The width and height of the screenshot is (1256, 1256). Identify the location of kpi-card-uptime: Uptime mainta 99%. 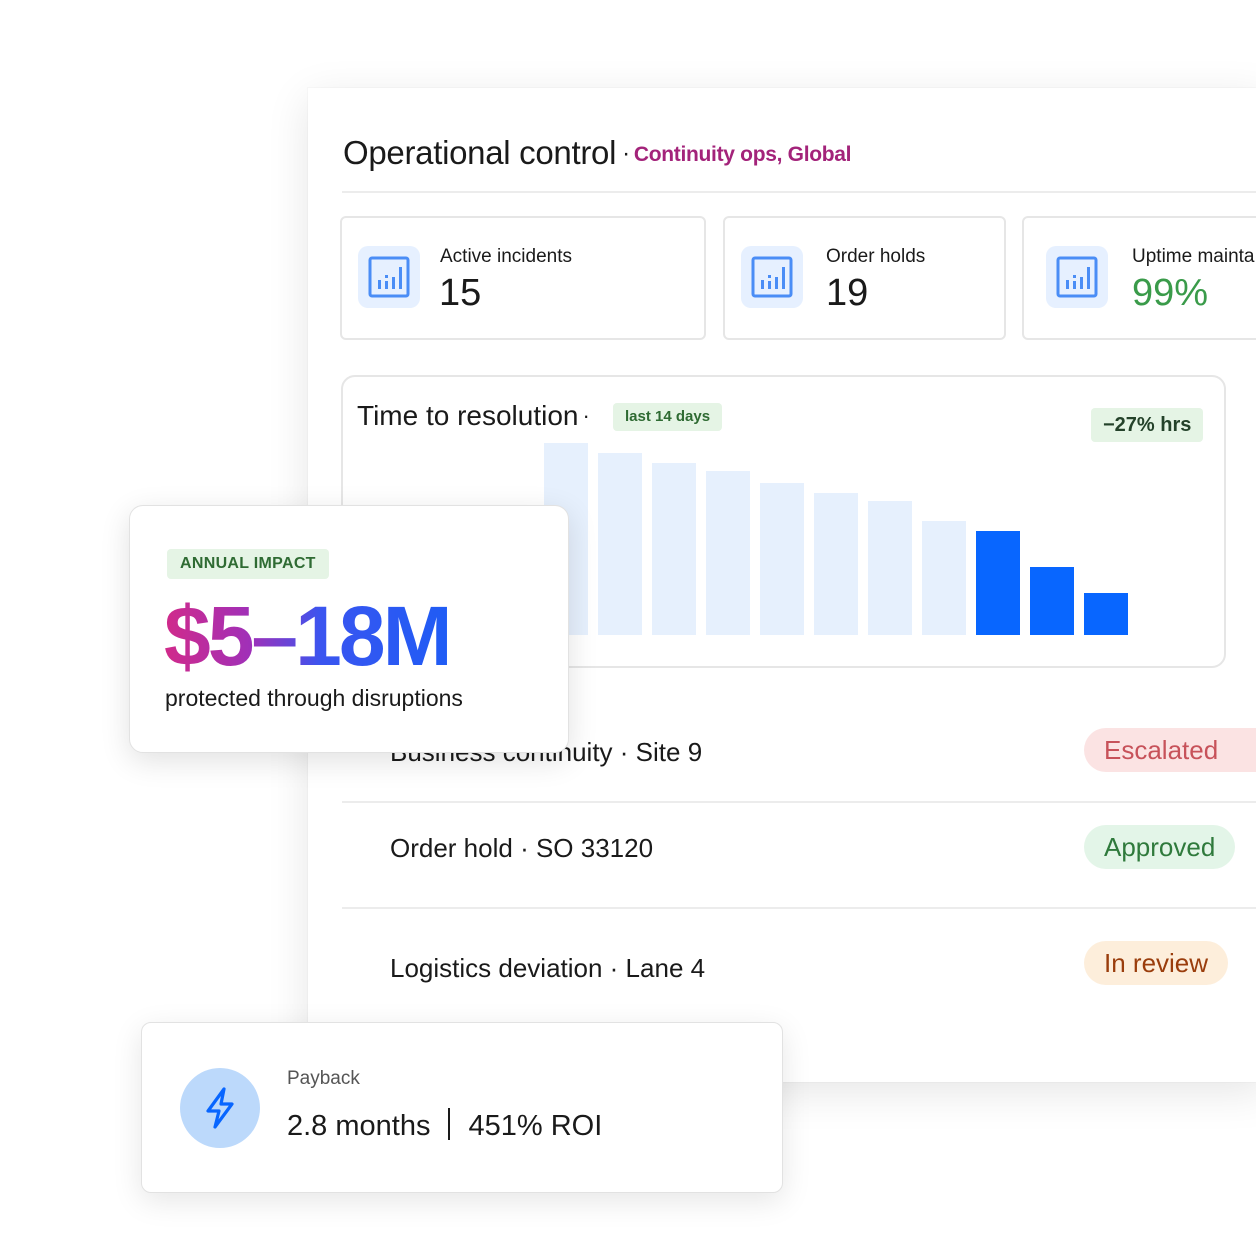
(1139, 278).